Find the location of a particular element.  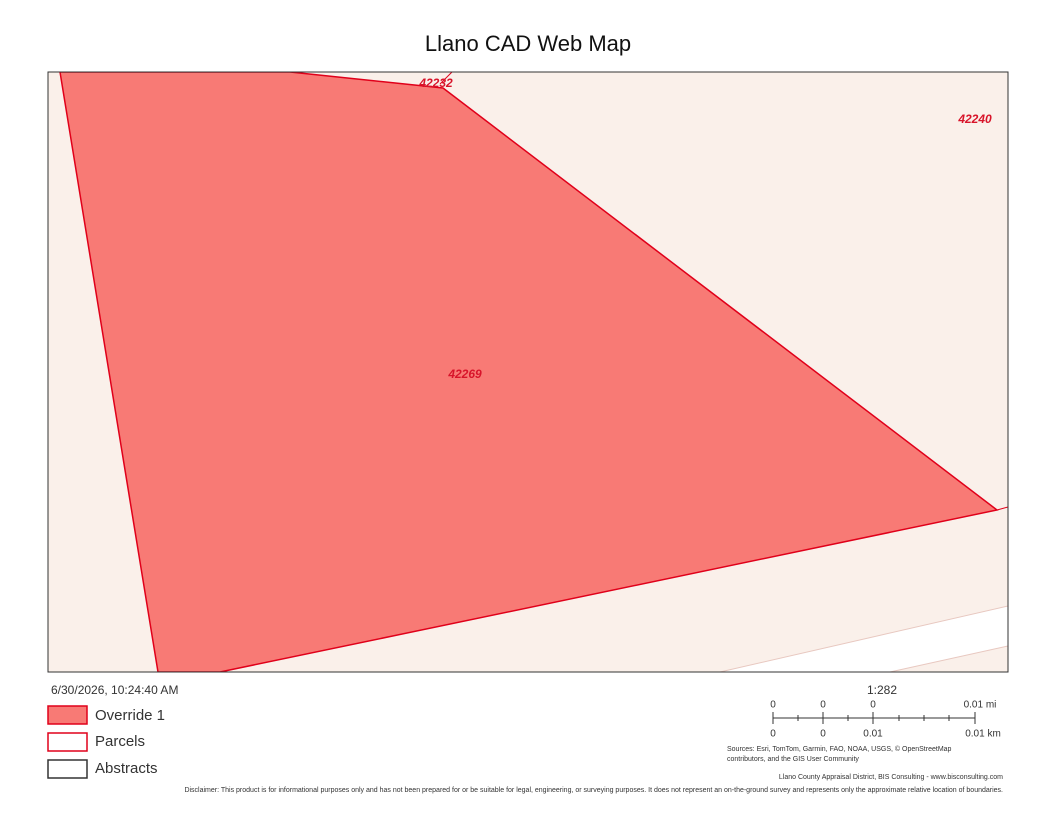

scale-label: 0.01 is located at coordinates (873, 734).